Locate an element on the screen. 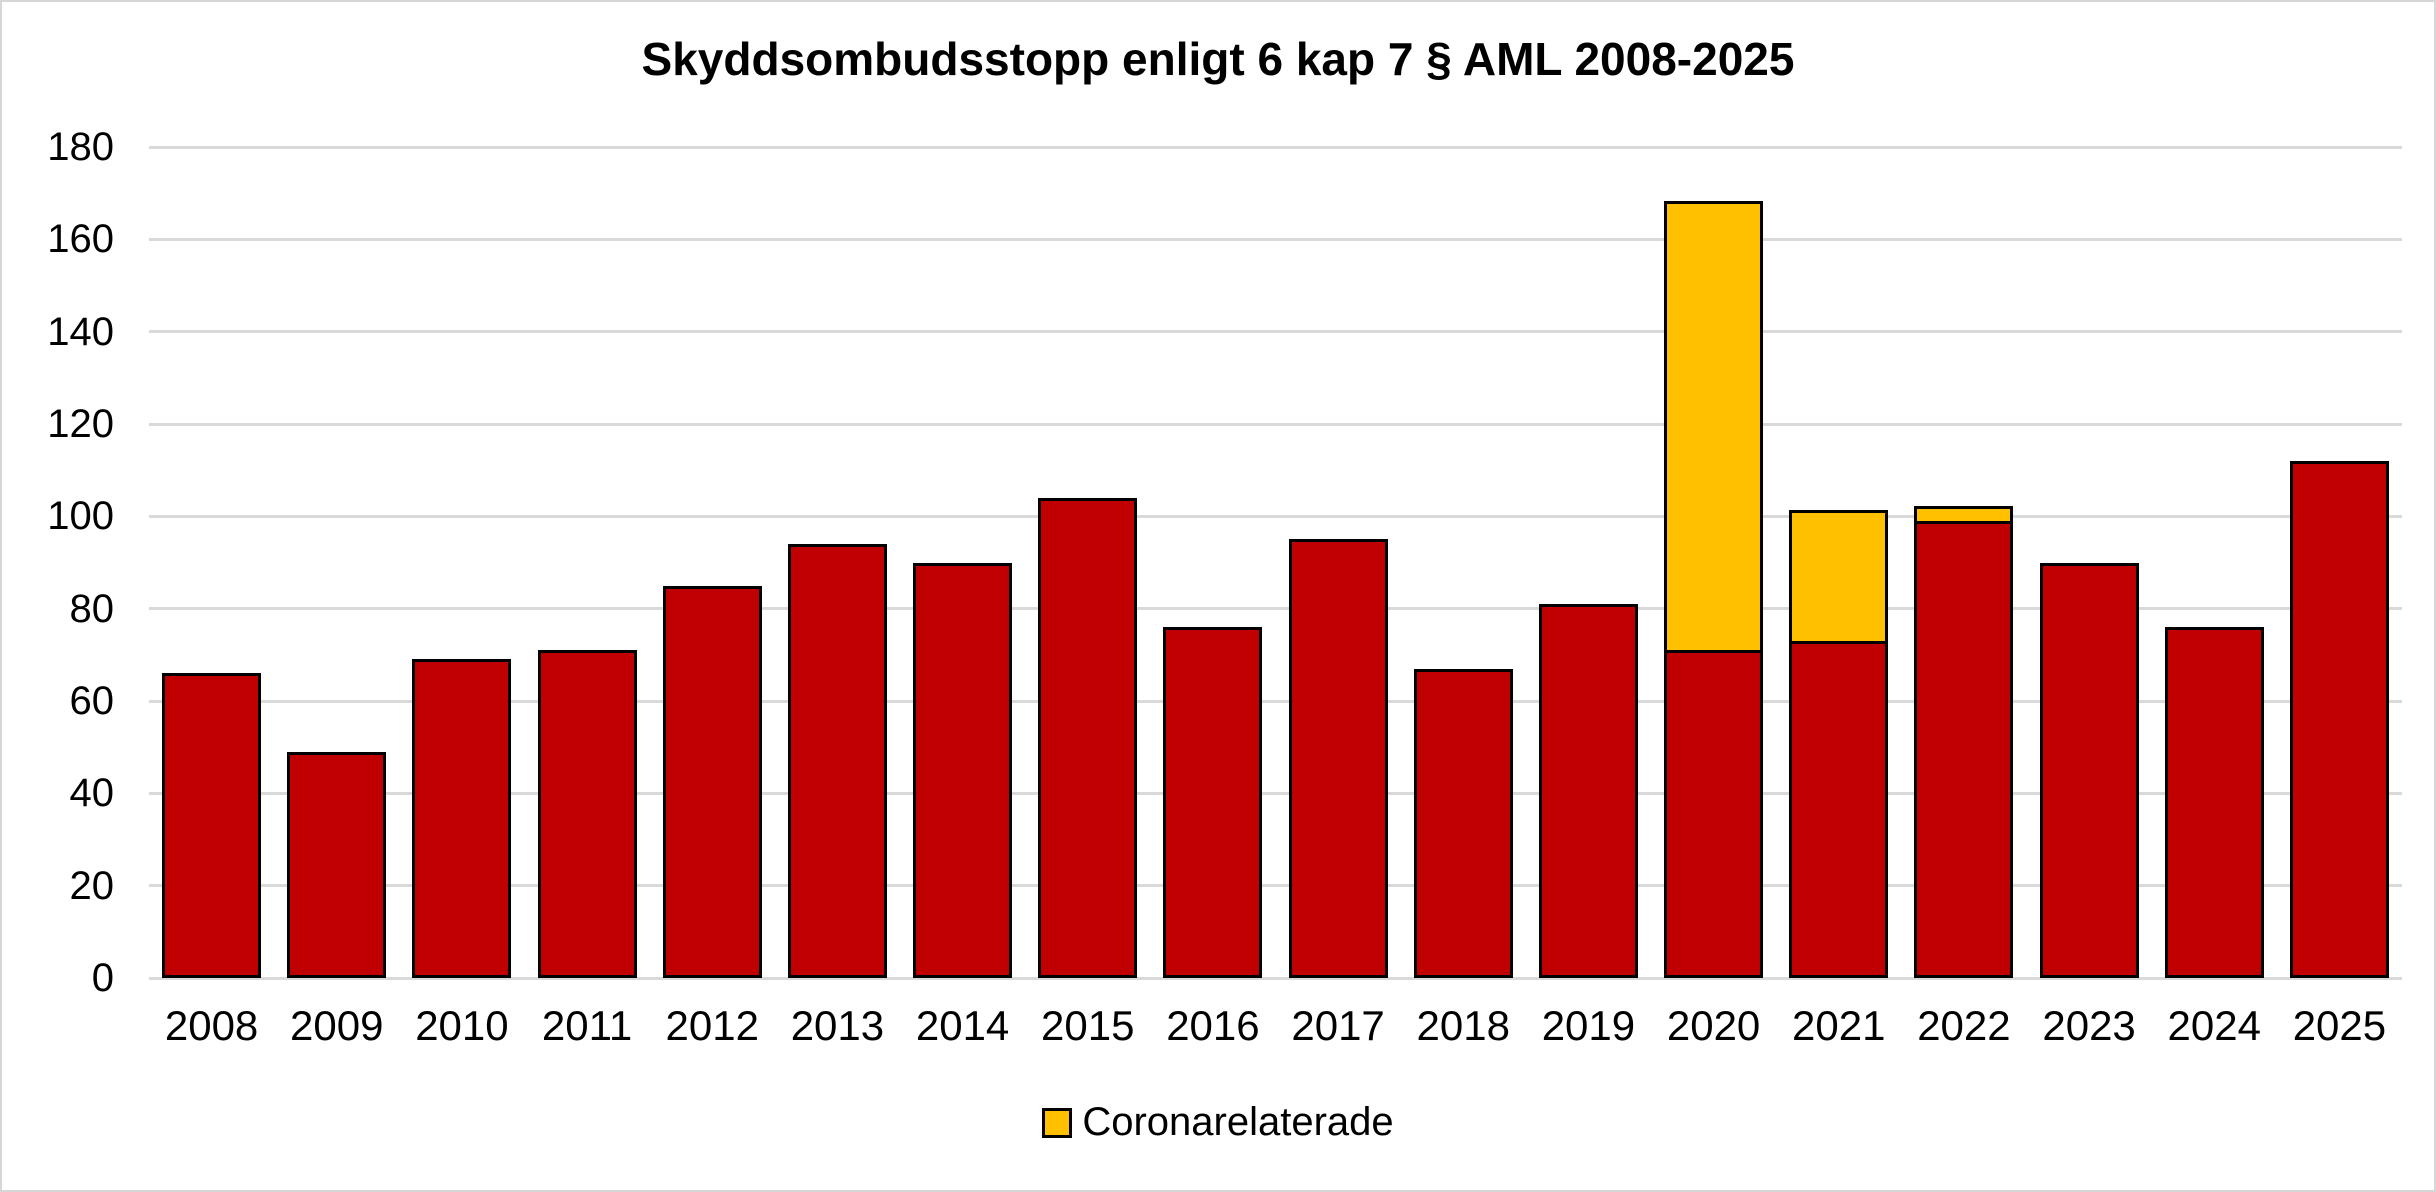 Image resolution: width=2436 pixels, height=1192 pixels. x-axis-label-2017: 2017 is located at coordinates (1338, 1025).